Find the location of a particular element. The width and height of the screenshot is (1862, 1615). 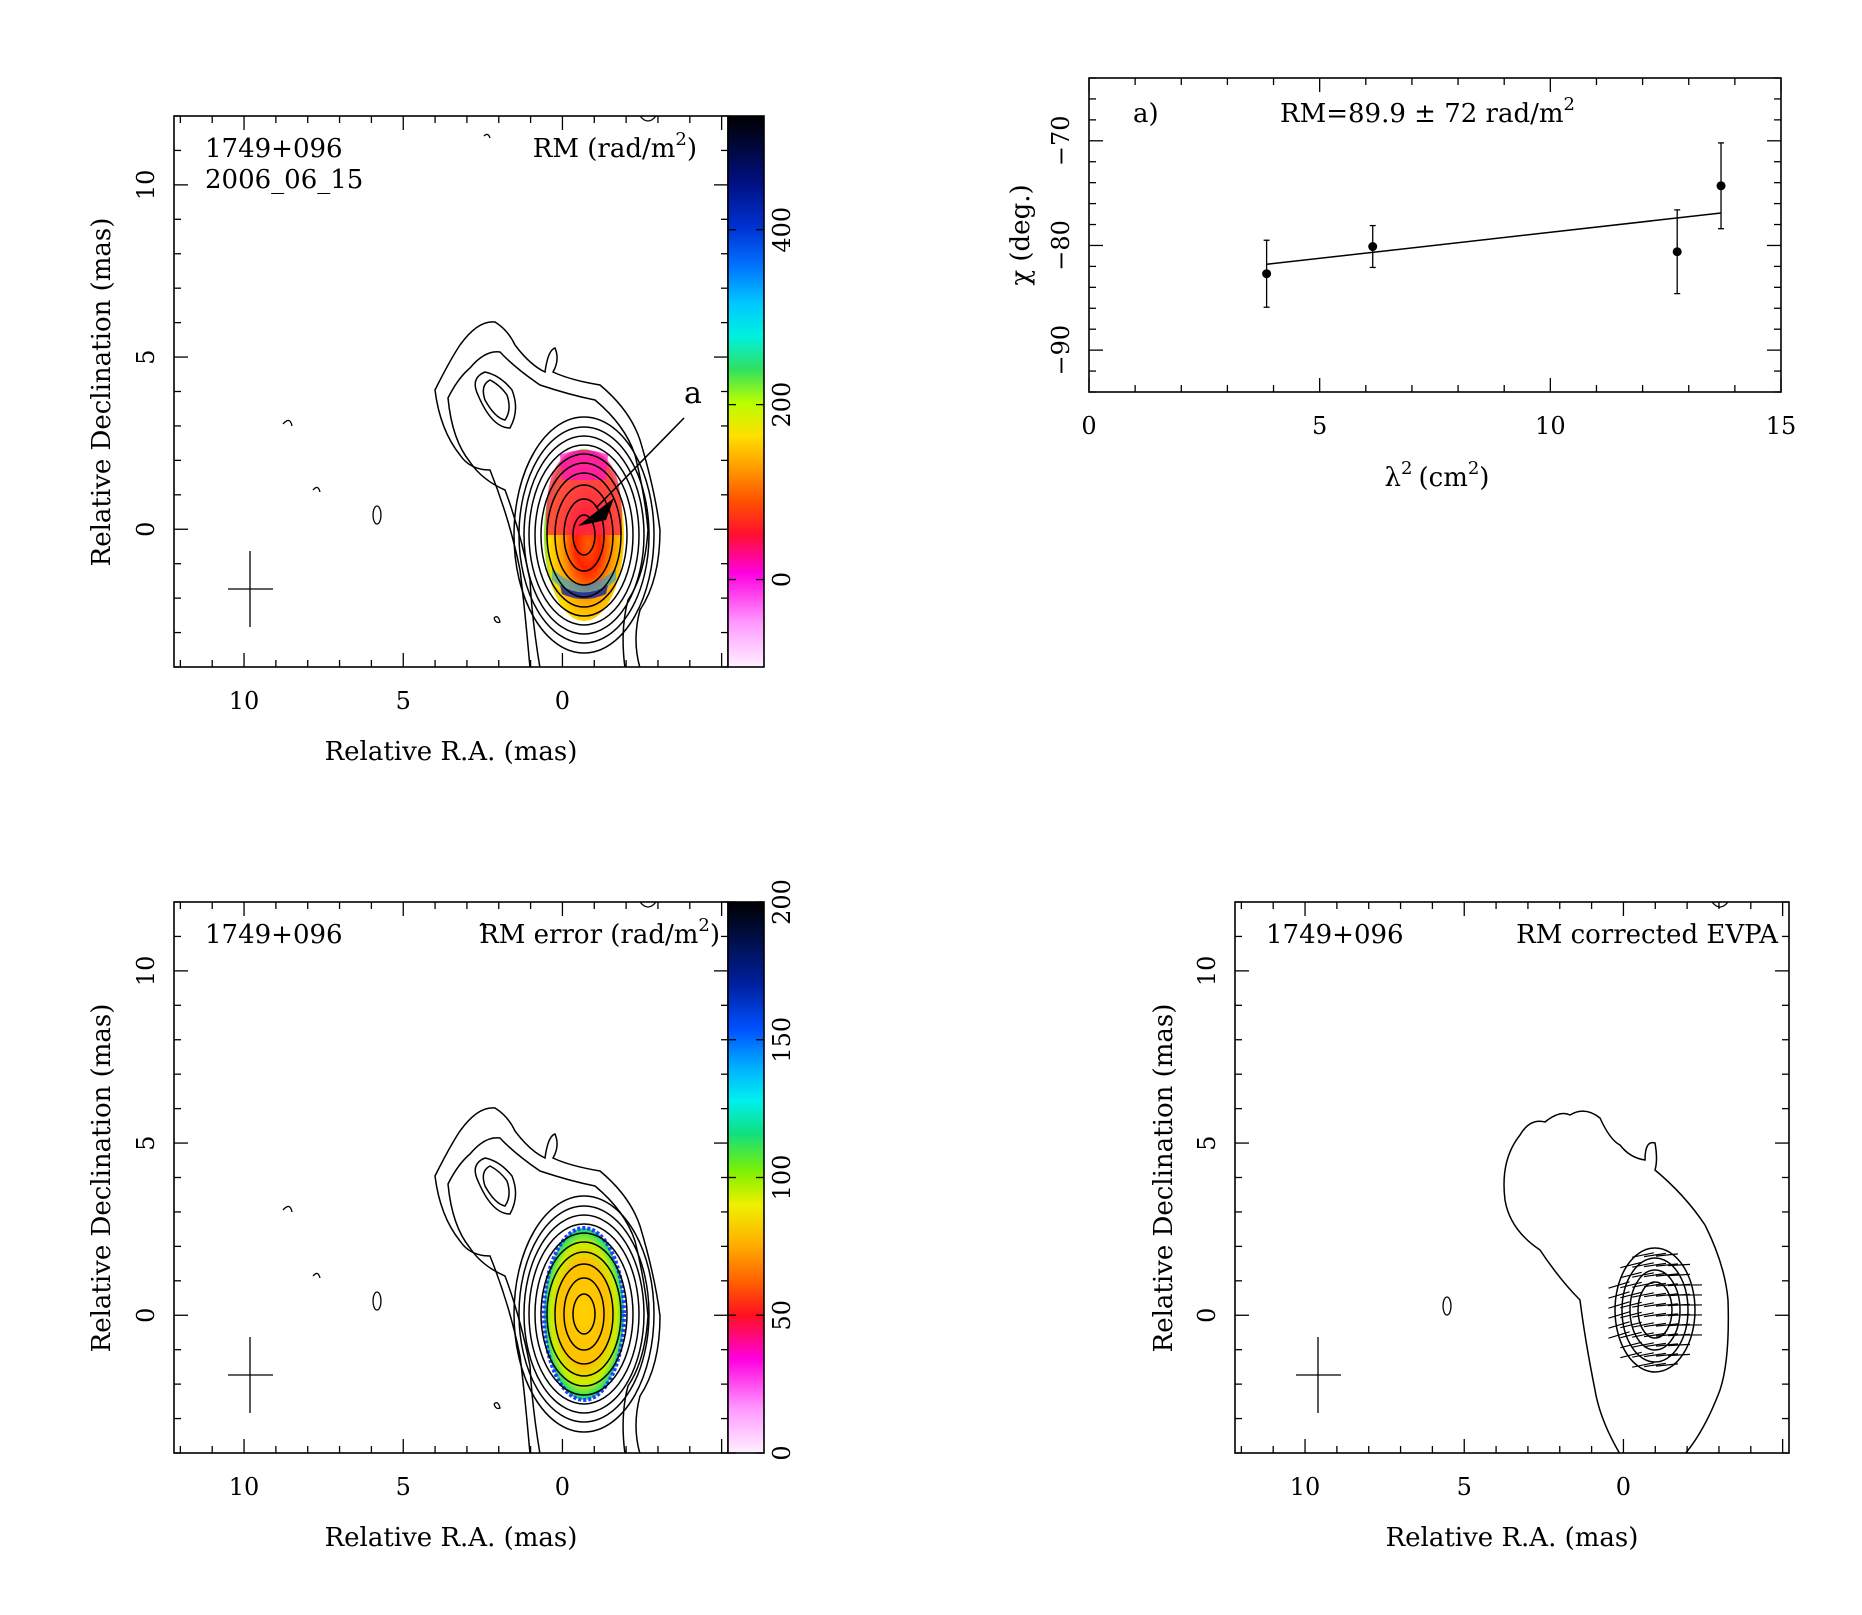

y-tick-label: −90 is located at coordinates (1061, 350).